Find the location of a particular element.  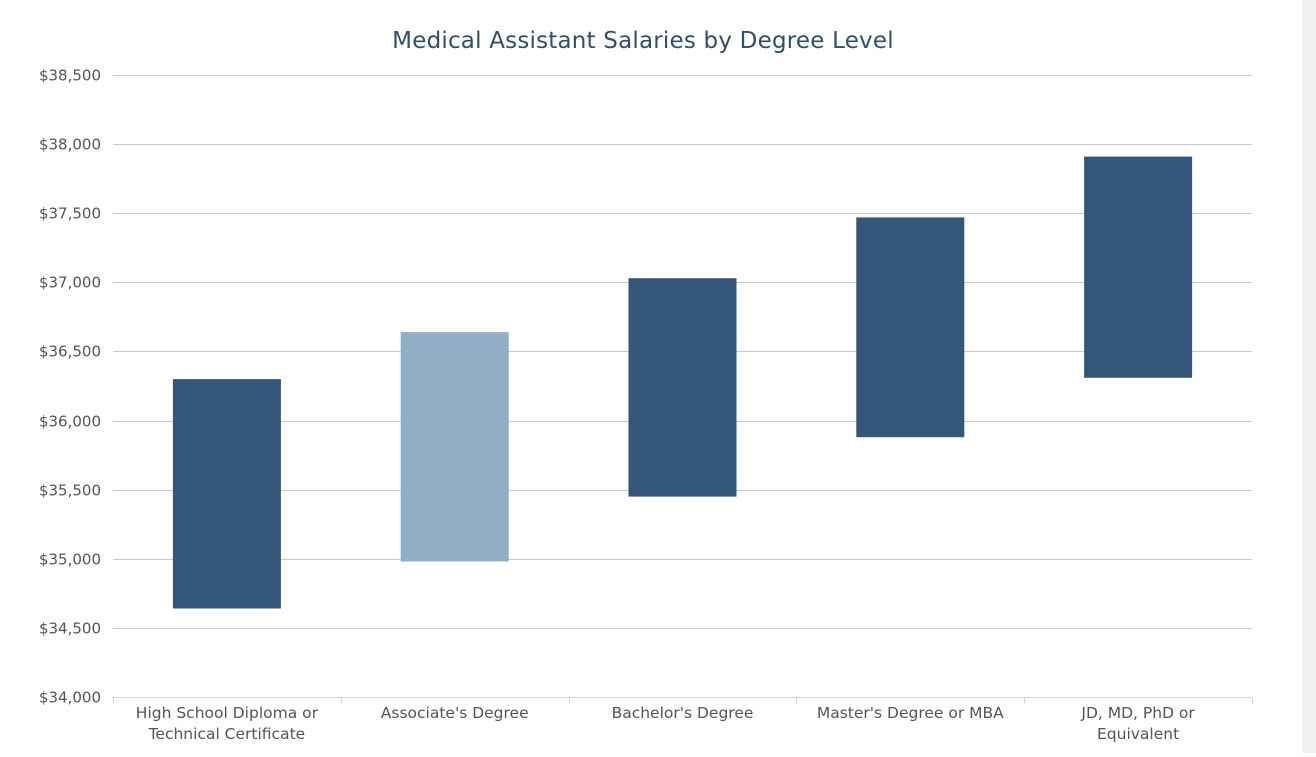

x-category-label: Master's Degree or MBA is located at coordinates (910, 713).